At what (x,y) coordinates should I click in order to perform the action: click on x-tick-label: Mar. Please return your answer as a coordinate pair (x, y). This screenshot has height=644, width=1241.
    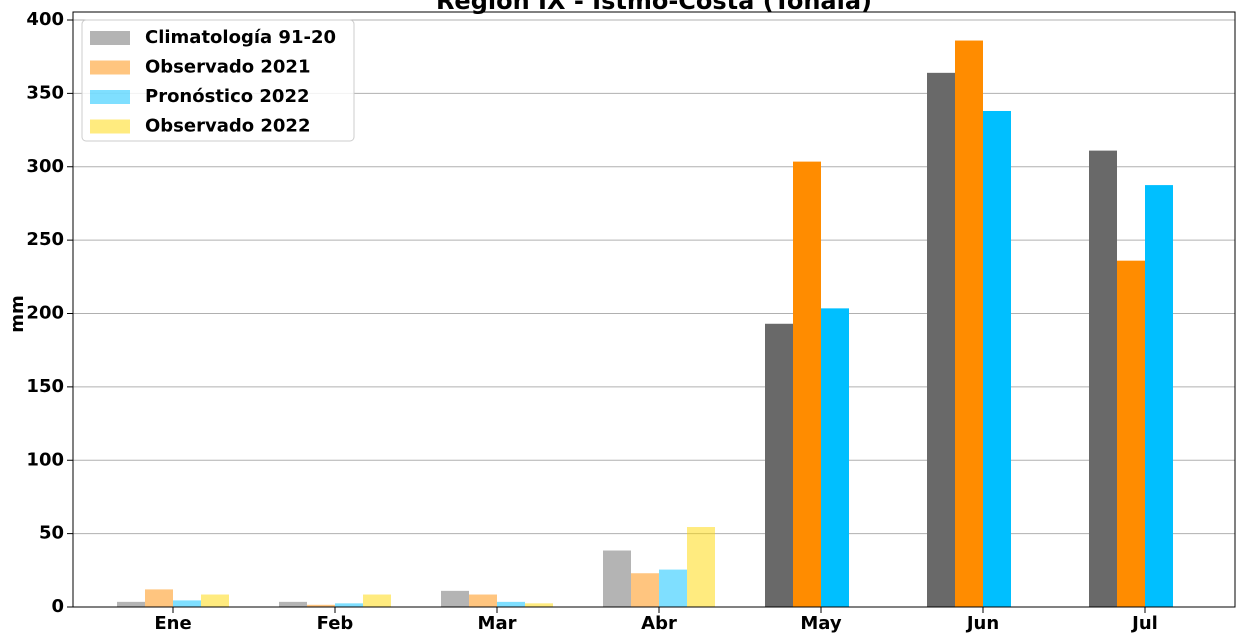
    Looking at the image, I should click on (497, 623).